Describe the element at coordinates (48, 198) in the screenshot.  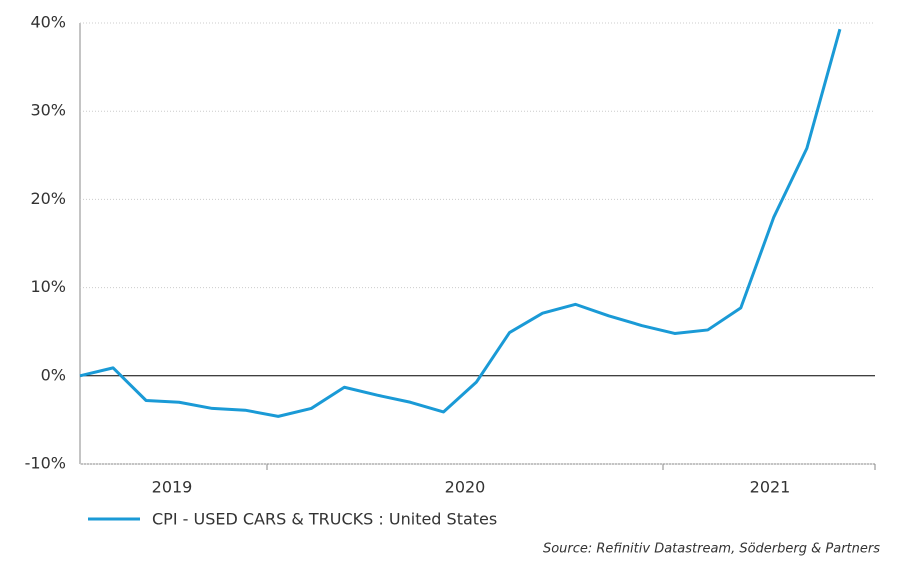
I see `y-tick-label: 20%` at that location.